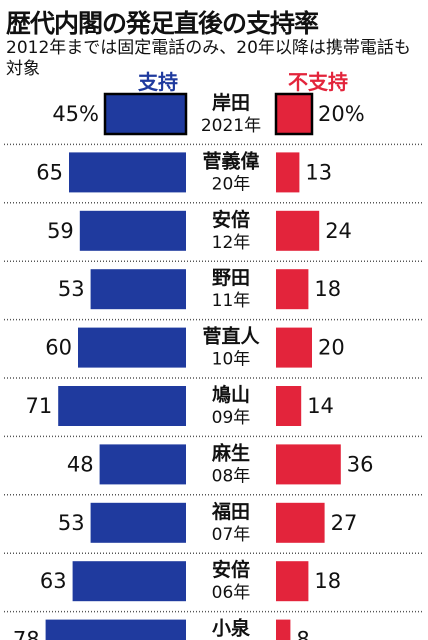 This screenshot has width=428, height=640. Describe the element at coordinates (80, 464) in the screenshot. I see `support-value-label: 48` at that location.